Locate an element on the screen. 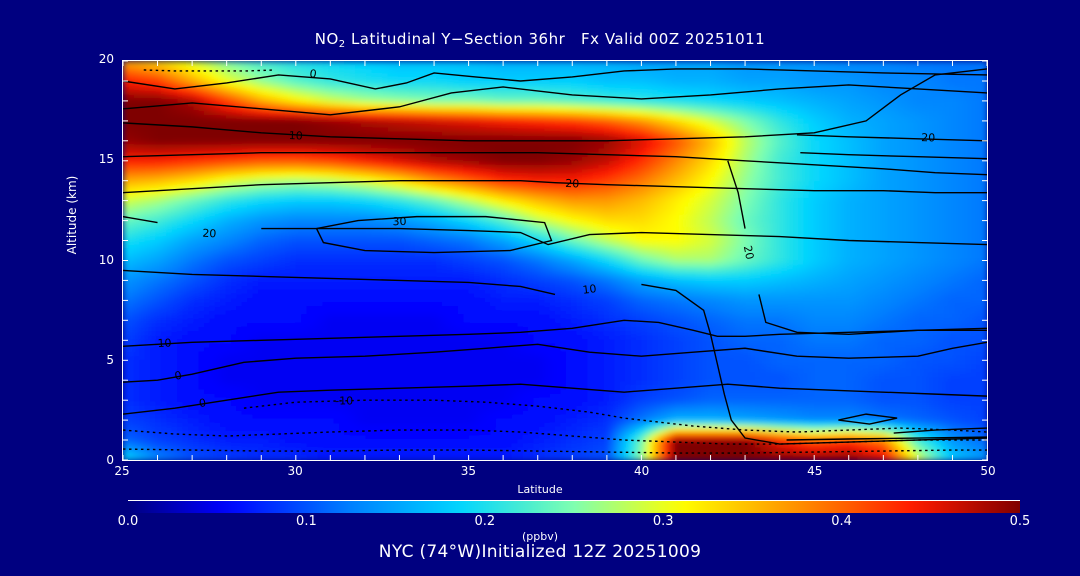 This screenshot has width=1080, height=576. y-tick-label: 0 is located at coordinates (110, 460).